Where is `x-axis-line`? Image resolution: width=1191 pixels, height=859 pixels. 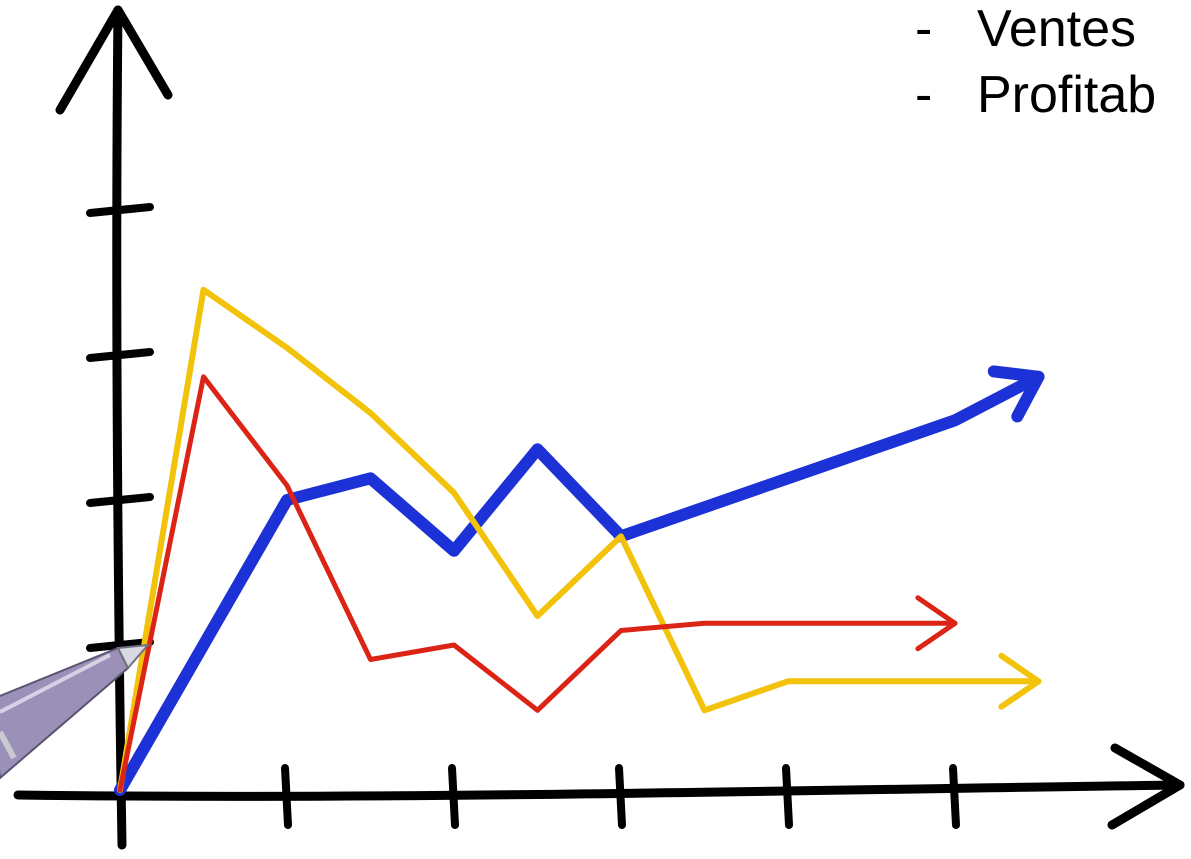 x-axis-line is located at coordinates (599, 790).